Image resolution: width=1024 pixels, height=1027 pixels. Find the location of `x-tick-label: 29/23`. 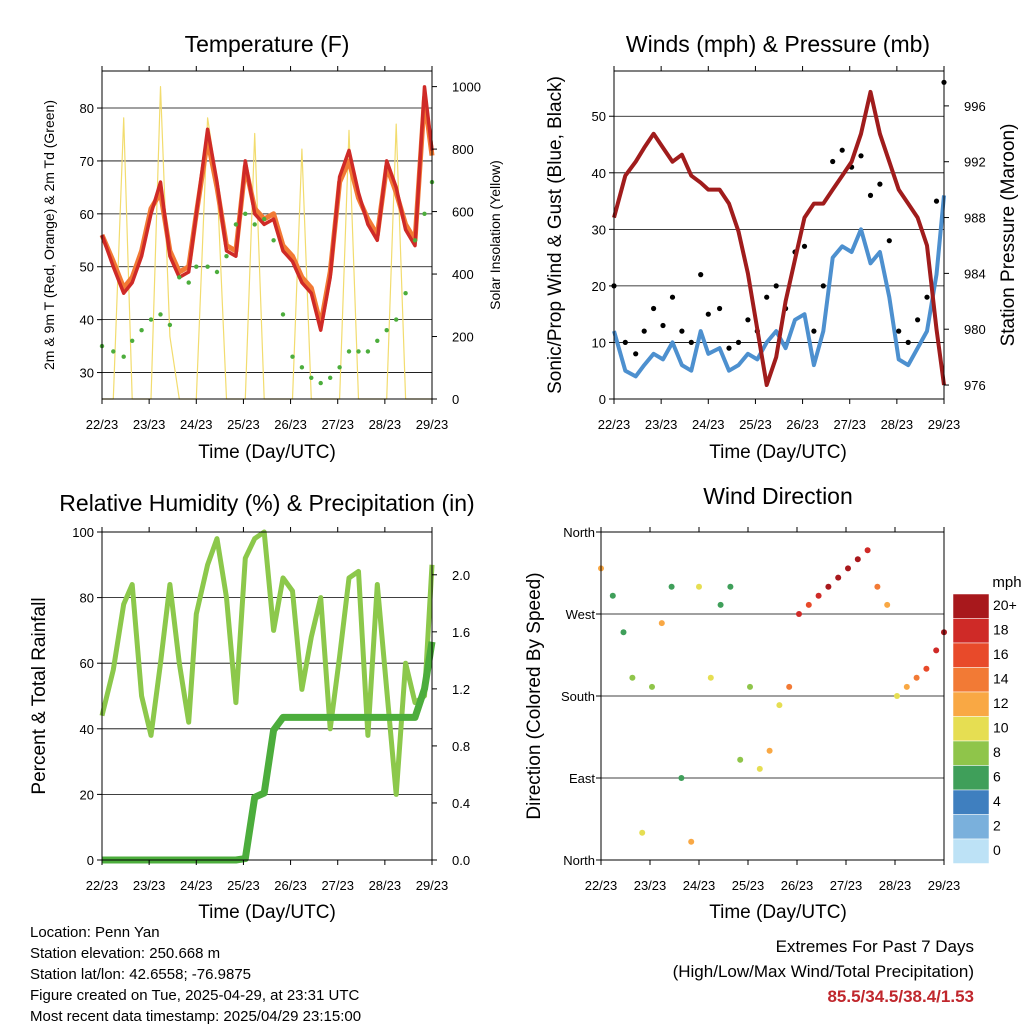

x-tick-label: 29/23 is located at coordinates (944, 885).